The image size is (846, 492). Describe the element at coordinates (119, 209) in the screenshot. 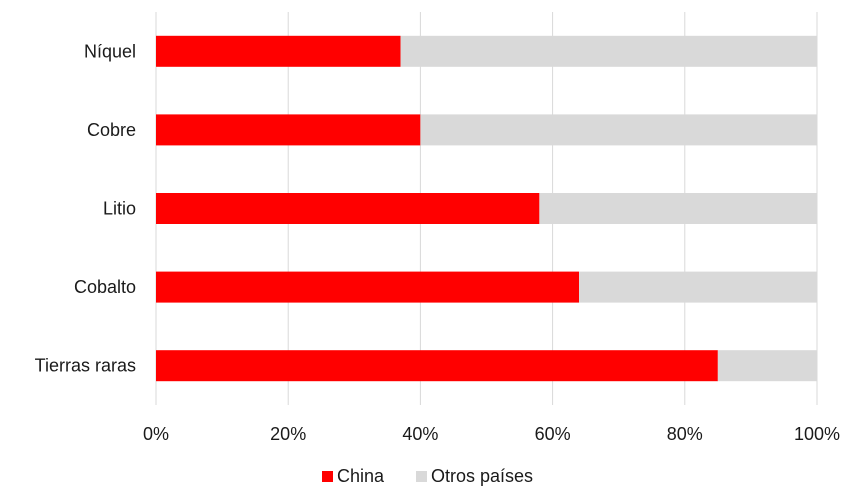

I see `category-label-2: Litio` at that location.